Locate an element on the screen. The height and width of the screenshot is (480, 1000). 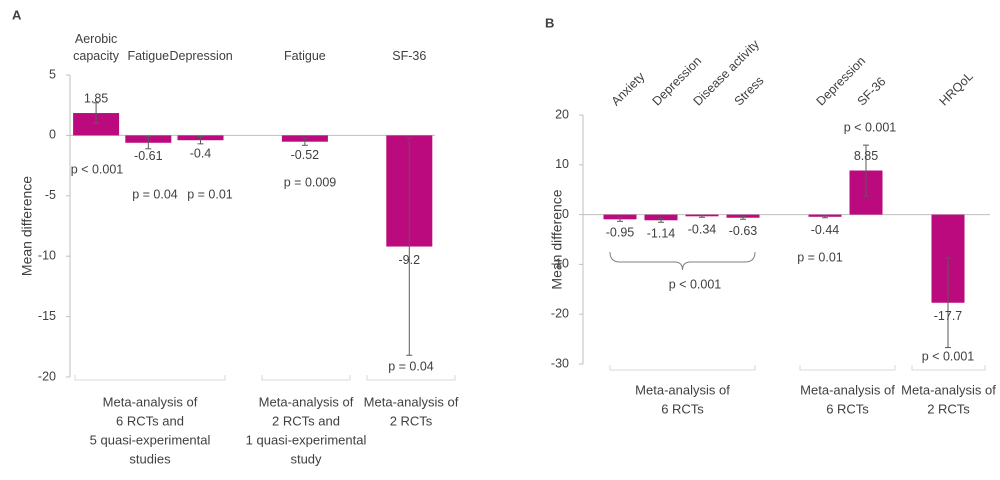
group-label: 2 RCTs and is located at coordinates (306, 420).